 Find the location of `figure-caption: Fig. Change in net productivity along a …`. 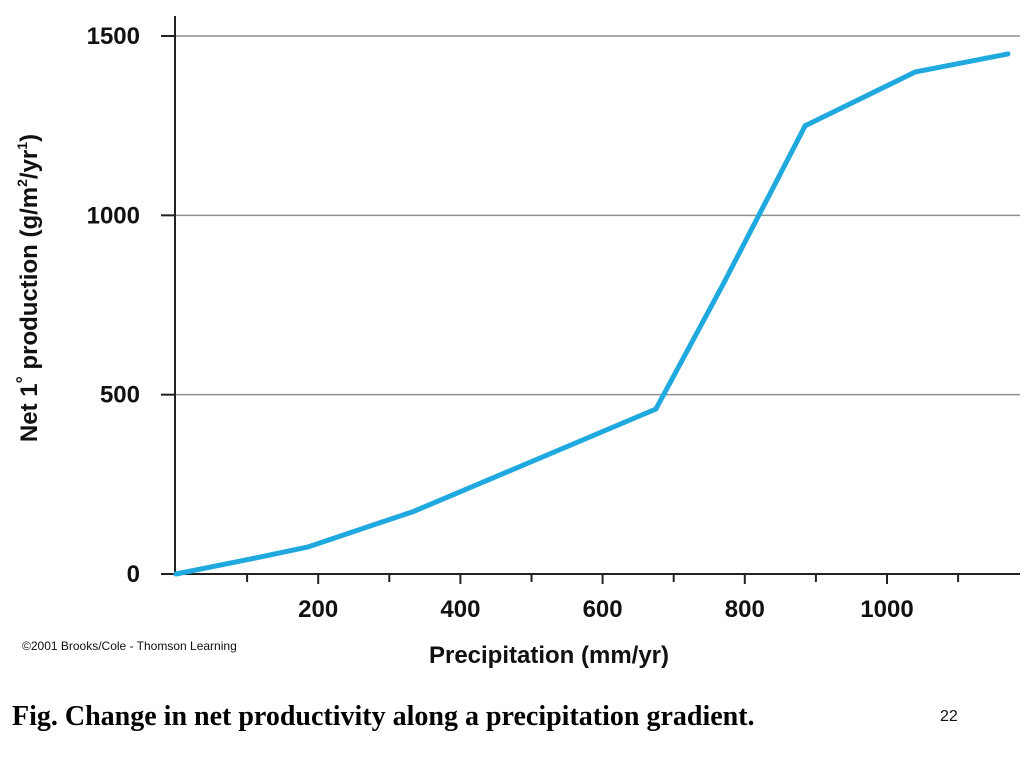

figure-caption: Fig. Change in net productivity along a … is located at coordinates (383, 716).